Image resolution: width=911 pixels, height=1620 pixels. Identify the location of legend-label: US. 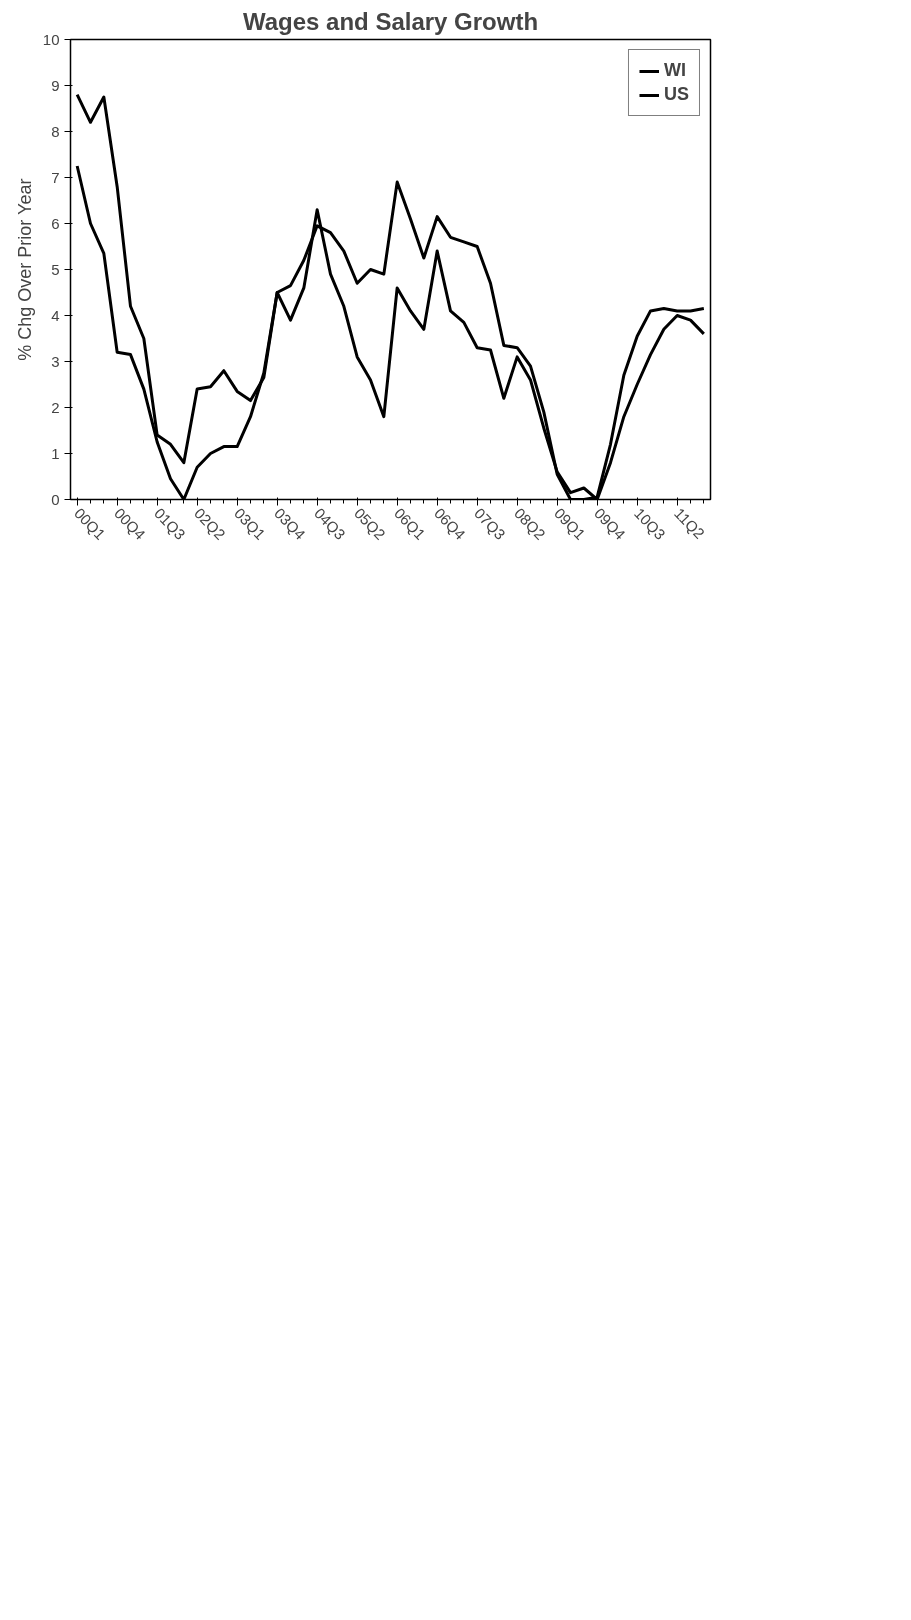
(676, 94).